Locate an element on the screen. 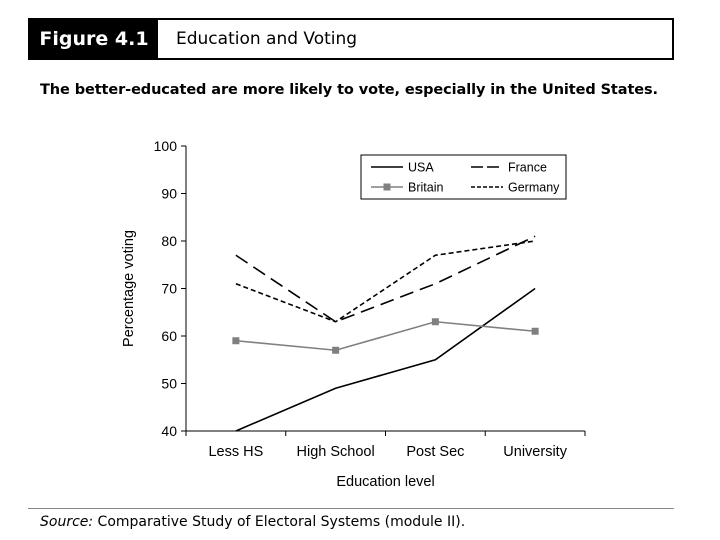 The height and width of the screenshot is (540, 720). y-axis-title: Percentage voting is located at coordinates (129, 288).